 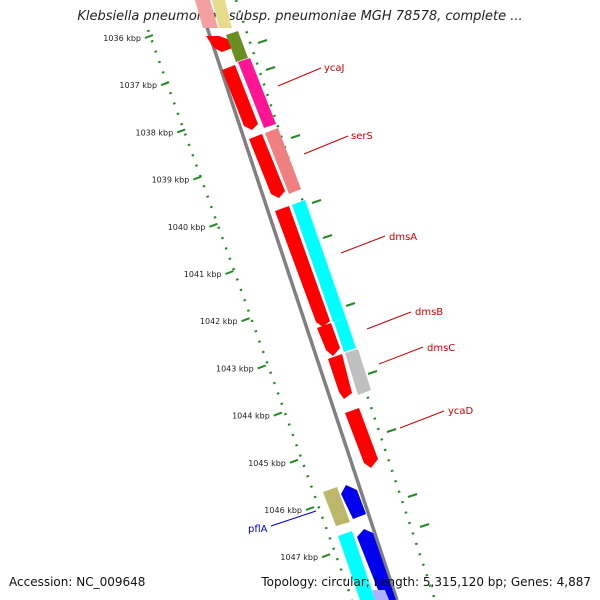 I want to click on kbp-tick-label: 1042 kbp, so click(x=219, y=321).